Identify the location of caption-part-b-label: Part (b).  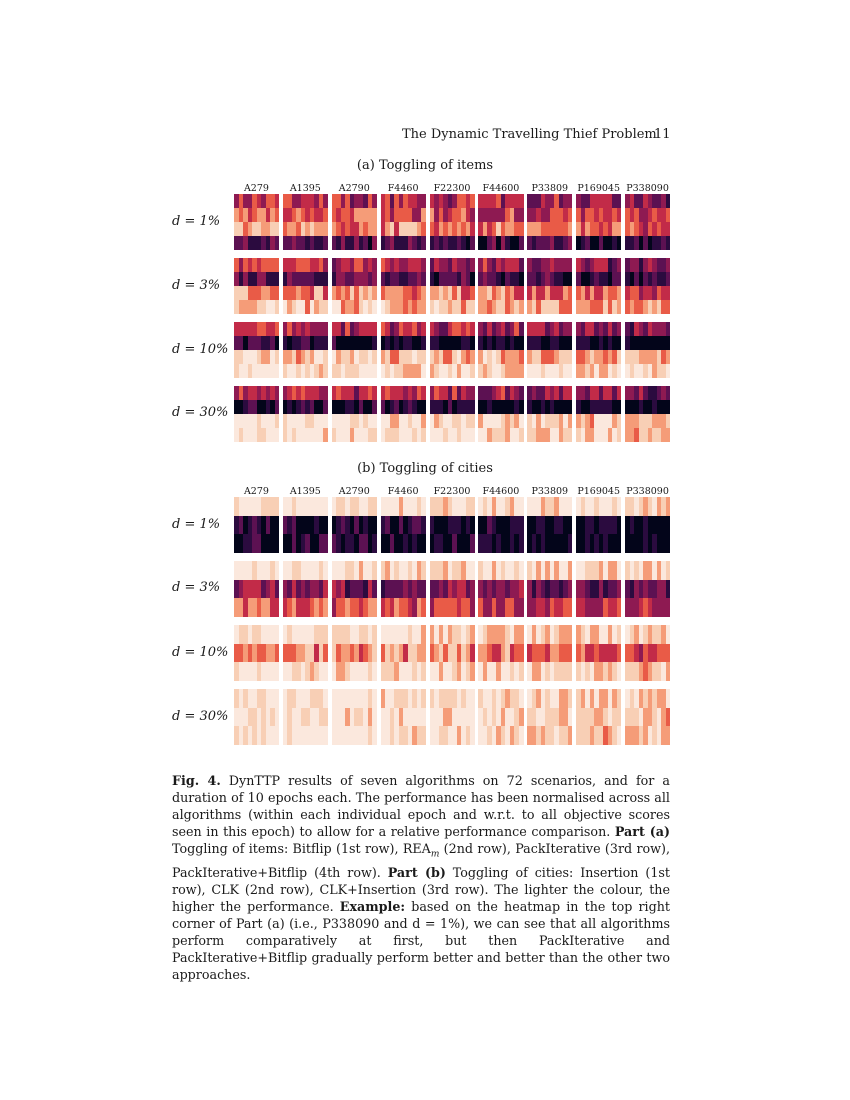
(416, 872).